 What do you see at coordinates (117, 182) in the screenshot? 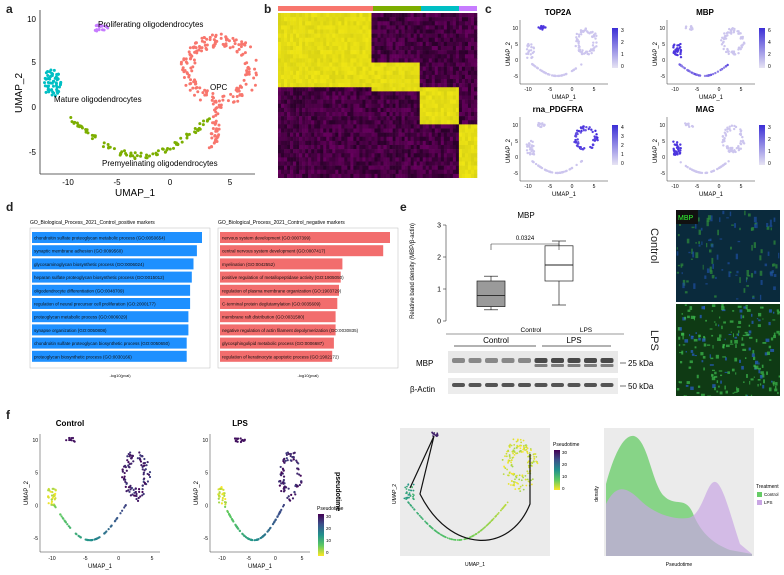
I see `a-xtick: -5` at bounding box center [117, 182].